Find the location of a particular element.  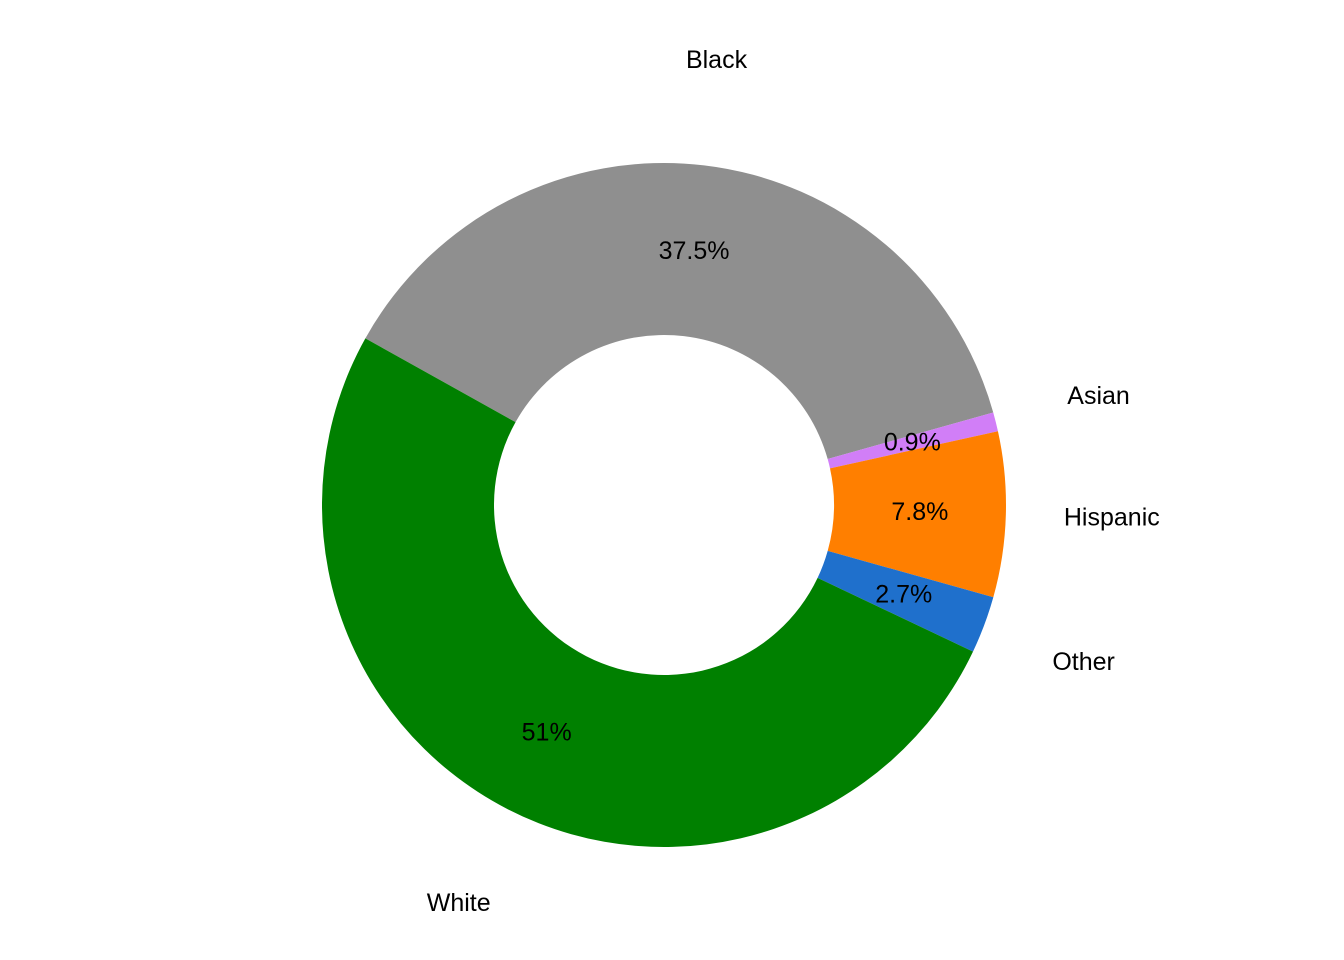

percent-label-asian: 0.9% is located at coordinates (912, 443).